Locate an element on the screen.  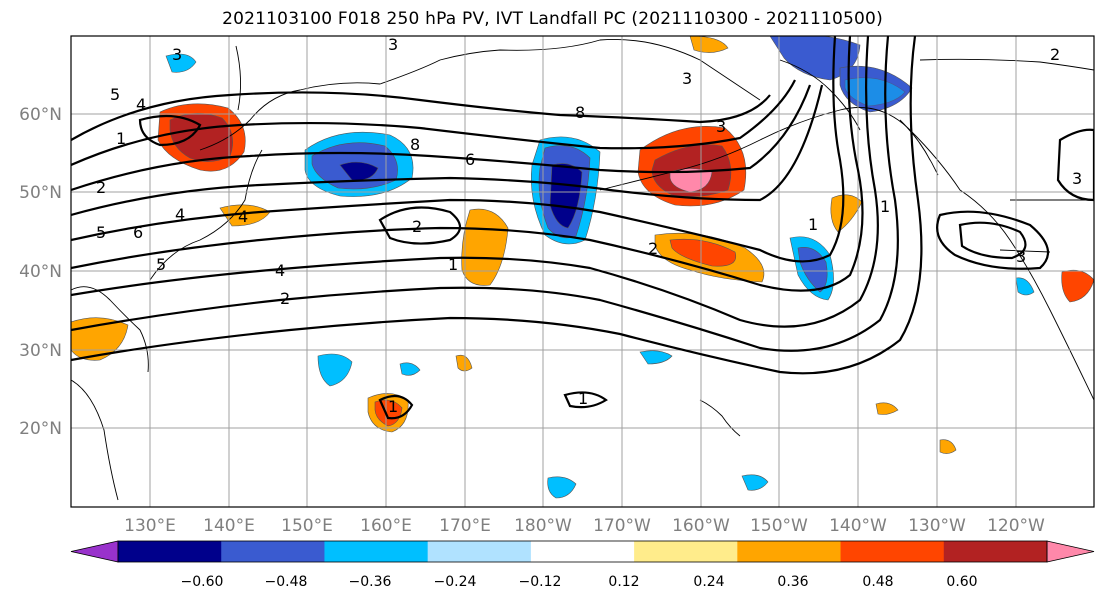
colorbar-tick-label: −0.36 is located at coordinates (370, 582).